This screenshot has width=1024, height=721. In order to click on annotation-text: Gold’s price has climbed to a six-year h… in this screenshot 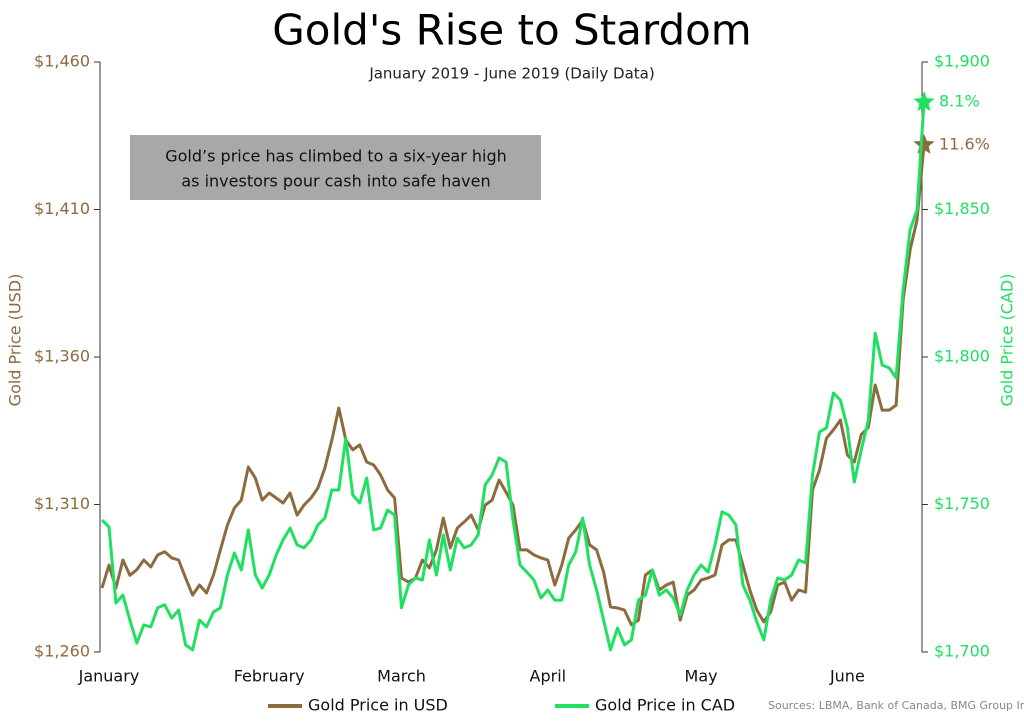, I will do `click(336, 156)`.